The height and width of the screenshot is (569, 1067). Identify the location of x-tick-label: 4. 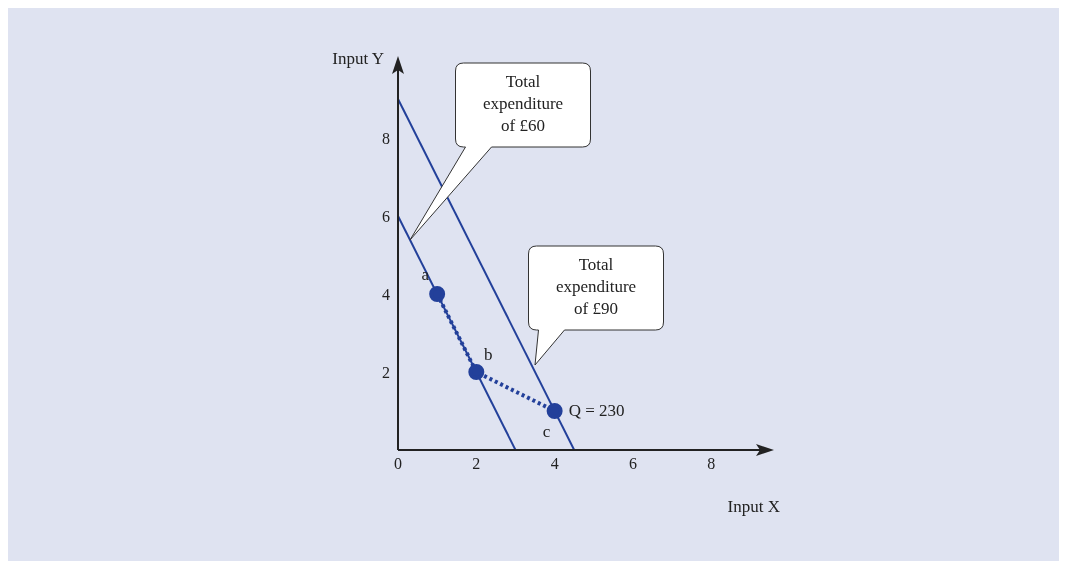
(554, 464).